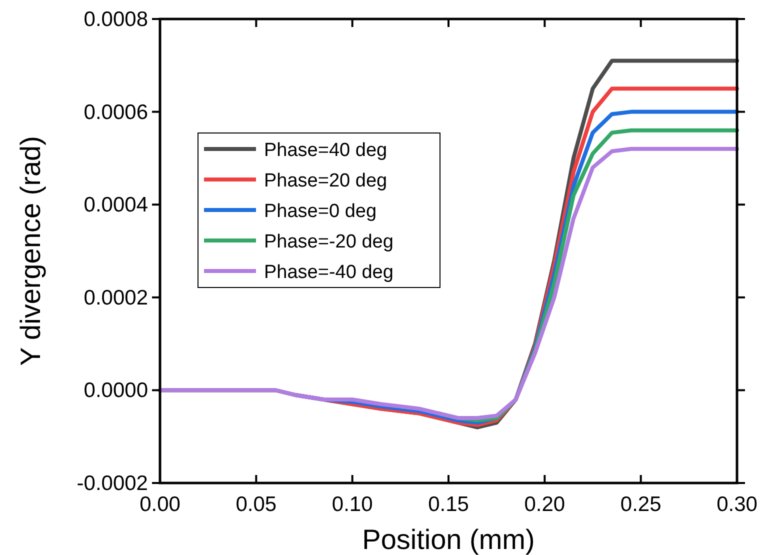 This screenshot has height=555, width=766. Describe the element at coordinates (326, 181) in the screenshot. I see `legend-label: Phase=20 deg` at that location.